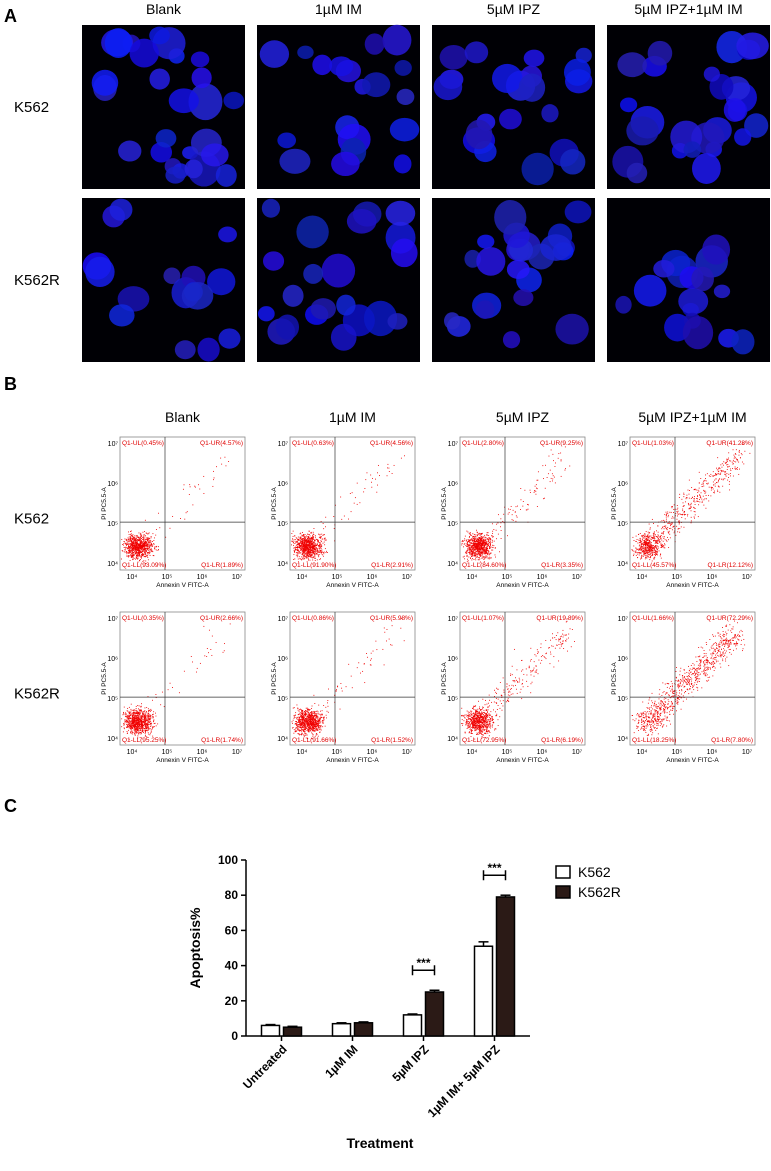  I want to click on y-tick-label: 10⁷, so click(623, 444).